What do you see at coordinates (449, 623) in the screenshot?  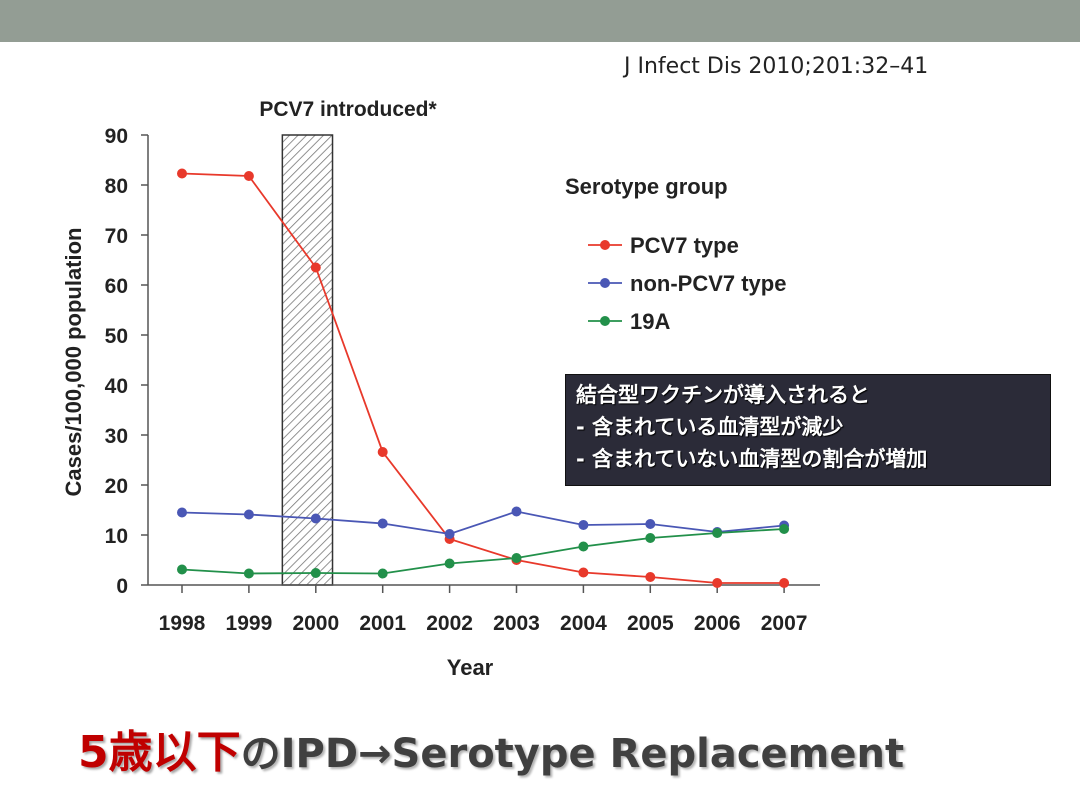 I see `x-tick-label: 2002` at bounding box center [449, 623].